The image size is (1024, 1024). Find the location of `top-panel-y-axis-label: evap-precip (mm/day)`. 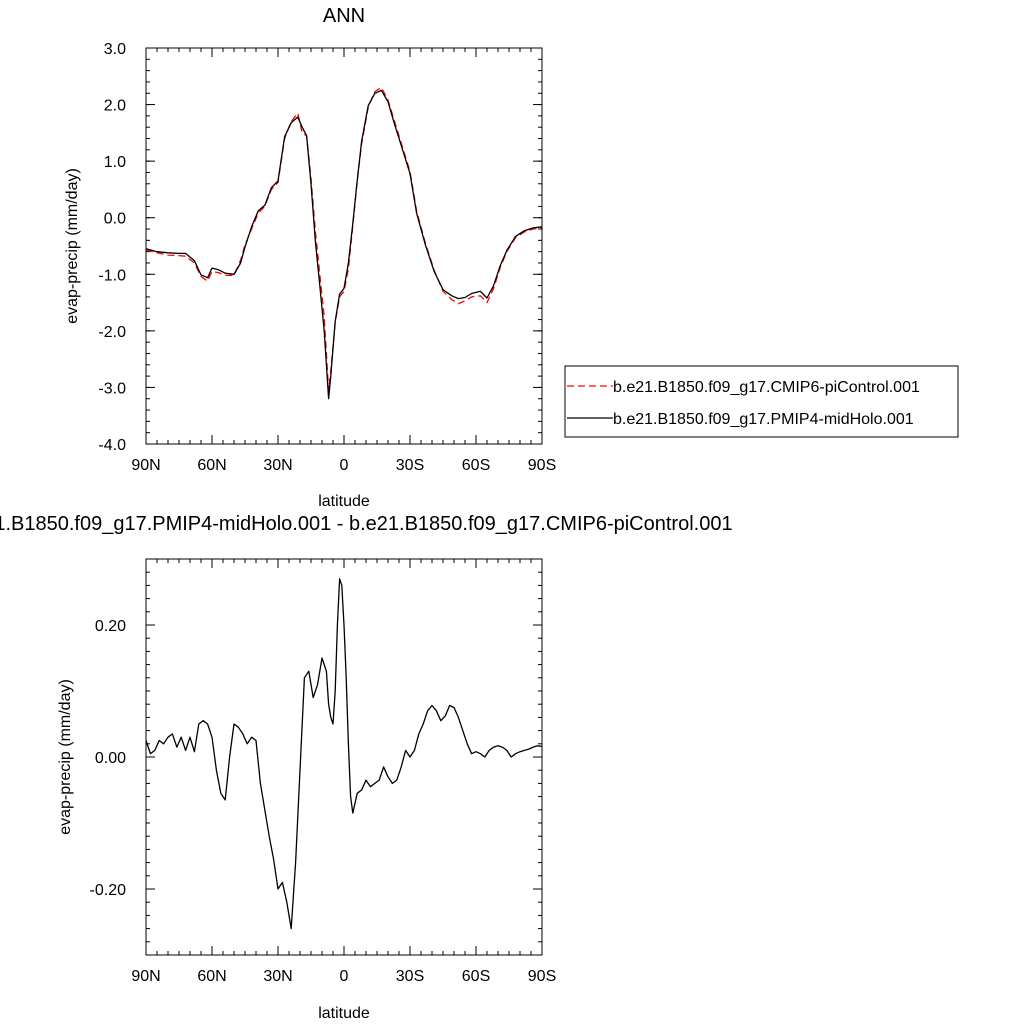

top-panel-y-axis-label: evap-precip (mm/day) is located at coordinates (72, 246).